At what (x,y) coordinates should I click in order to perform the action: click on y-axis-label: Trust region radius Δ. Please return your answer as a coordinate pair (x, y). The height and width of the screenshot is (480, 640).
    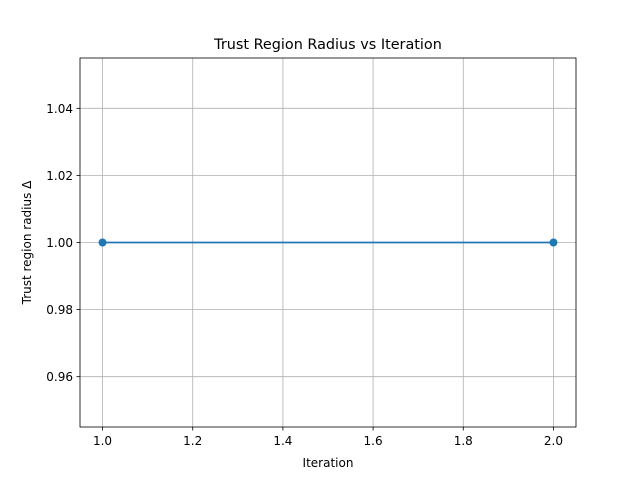
    Looking at the image, I should click on (27, 243).